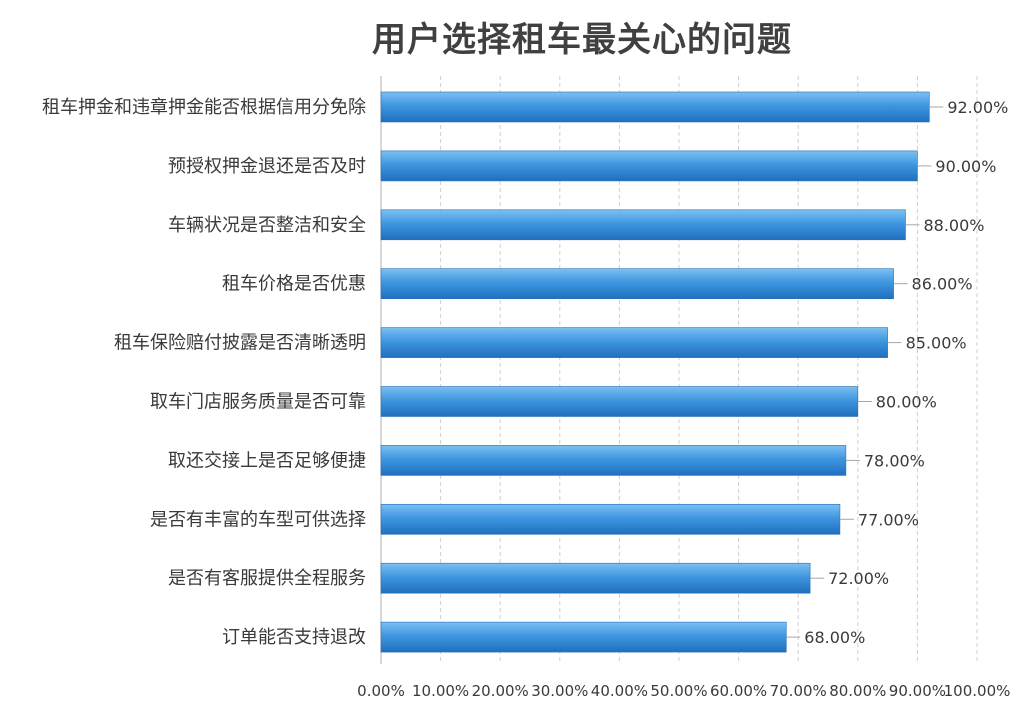  What do you see at coordinates (965, 166) in the screenshot?
I see `data-label: 90.00%` at bounding box center [965, 166].